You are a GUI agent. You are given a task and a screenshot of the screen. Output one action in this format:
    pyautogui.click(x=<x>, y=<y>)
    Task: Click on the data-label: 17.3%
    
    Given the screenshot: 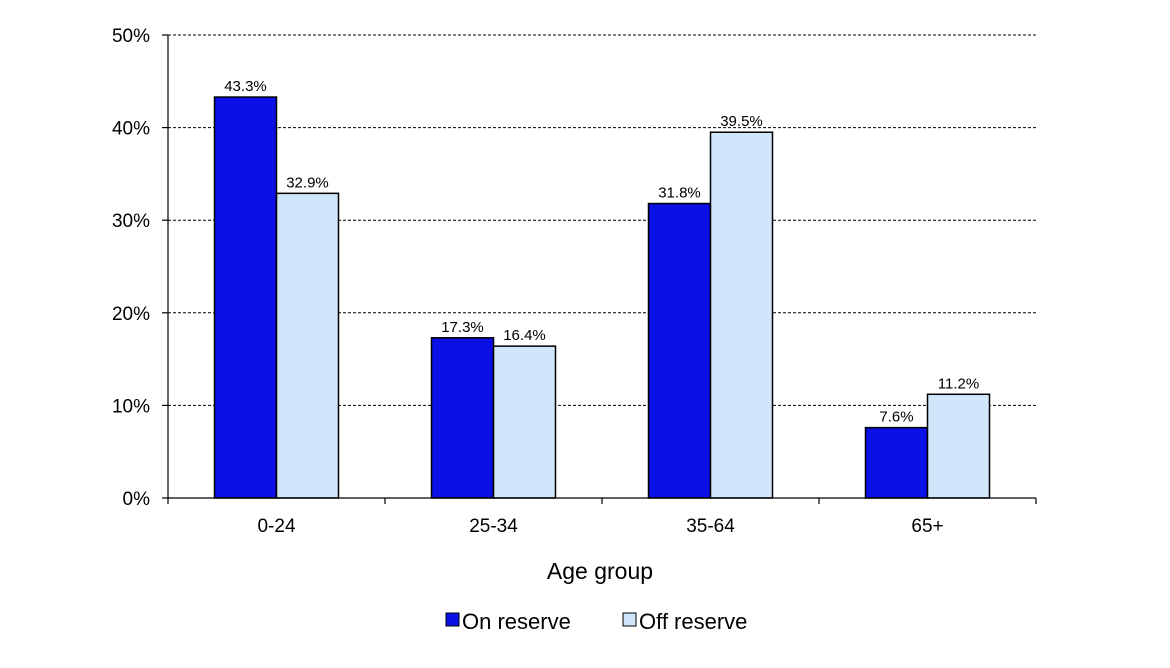 What is the action you would take?
    pyautogui.click(x=462, y=327)
    